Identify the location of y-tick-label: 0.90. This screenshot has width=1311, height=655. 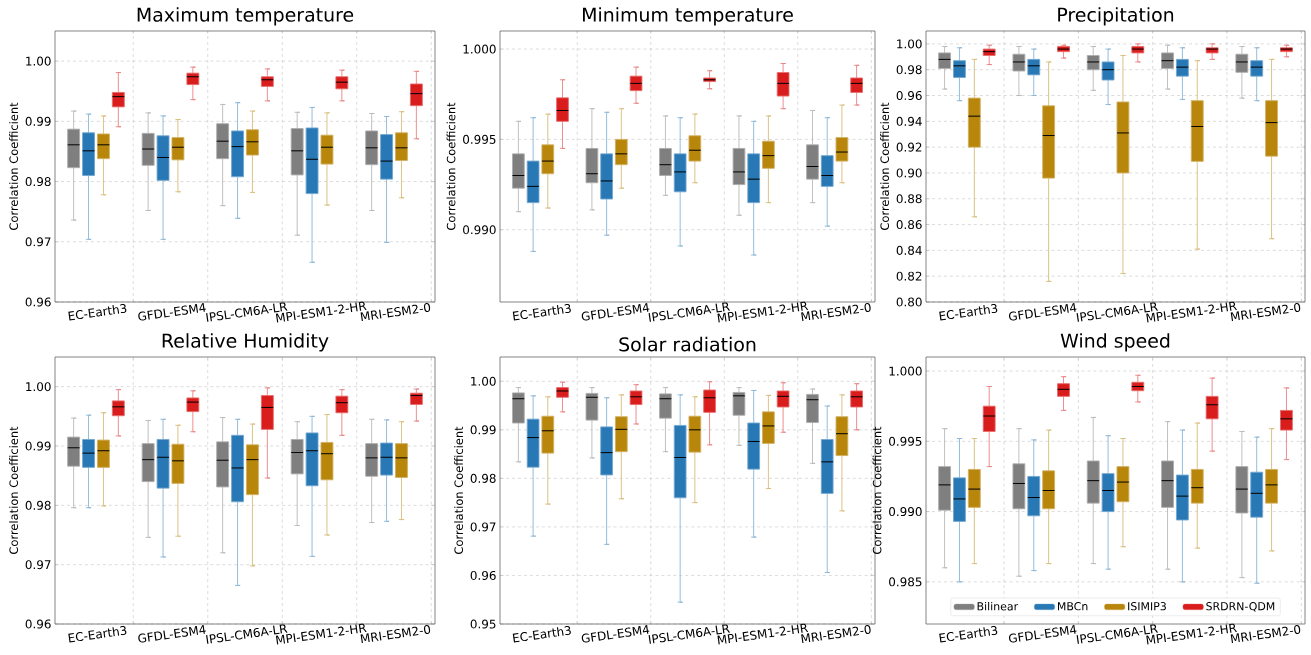
(909, 173).